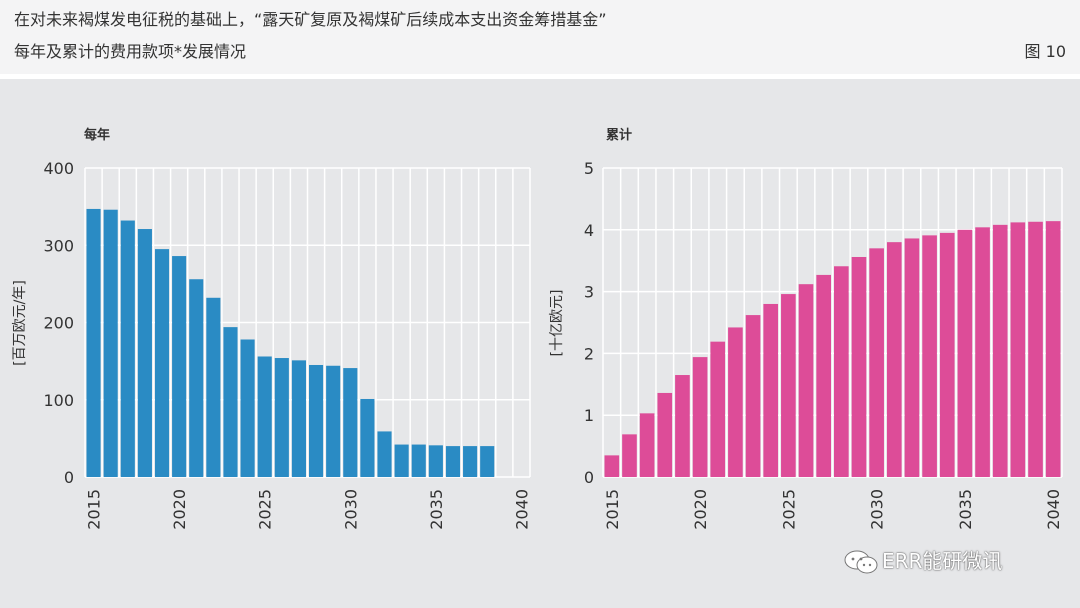 The image size is (1080, 608). What do you see at coordinates (1035, 349) in the screenshot?
I see `bar-2039` at bounding box center [1035, 349].